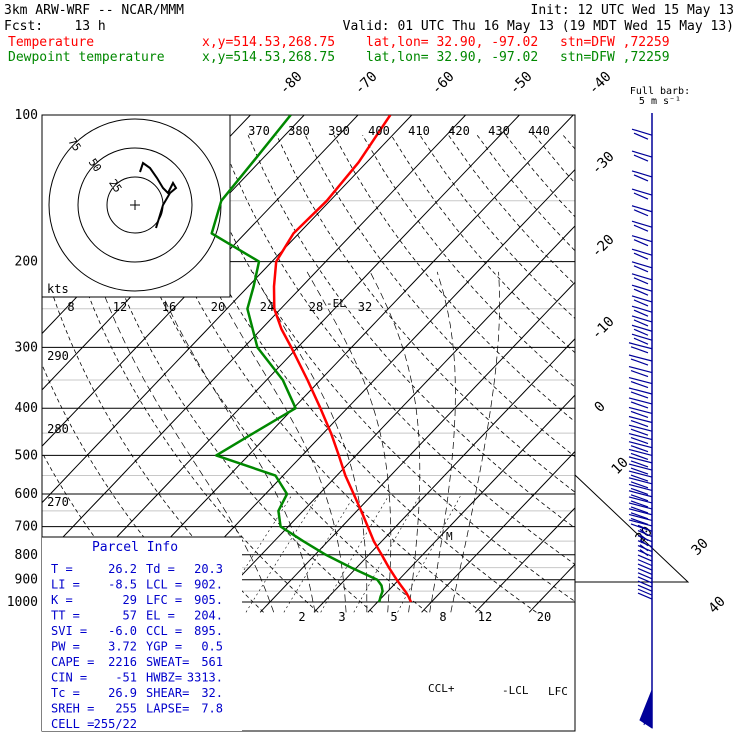  Describe the element at coordinates (51, 42) in the screenshot. I see `legend-temperature-name: Temperature` at that location.